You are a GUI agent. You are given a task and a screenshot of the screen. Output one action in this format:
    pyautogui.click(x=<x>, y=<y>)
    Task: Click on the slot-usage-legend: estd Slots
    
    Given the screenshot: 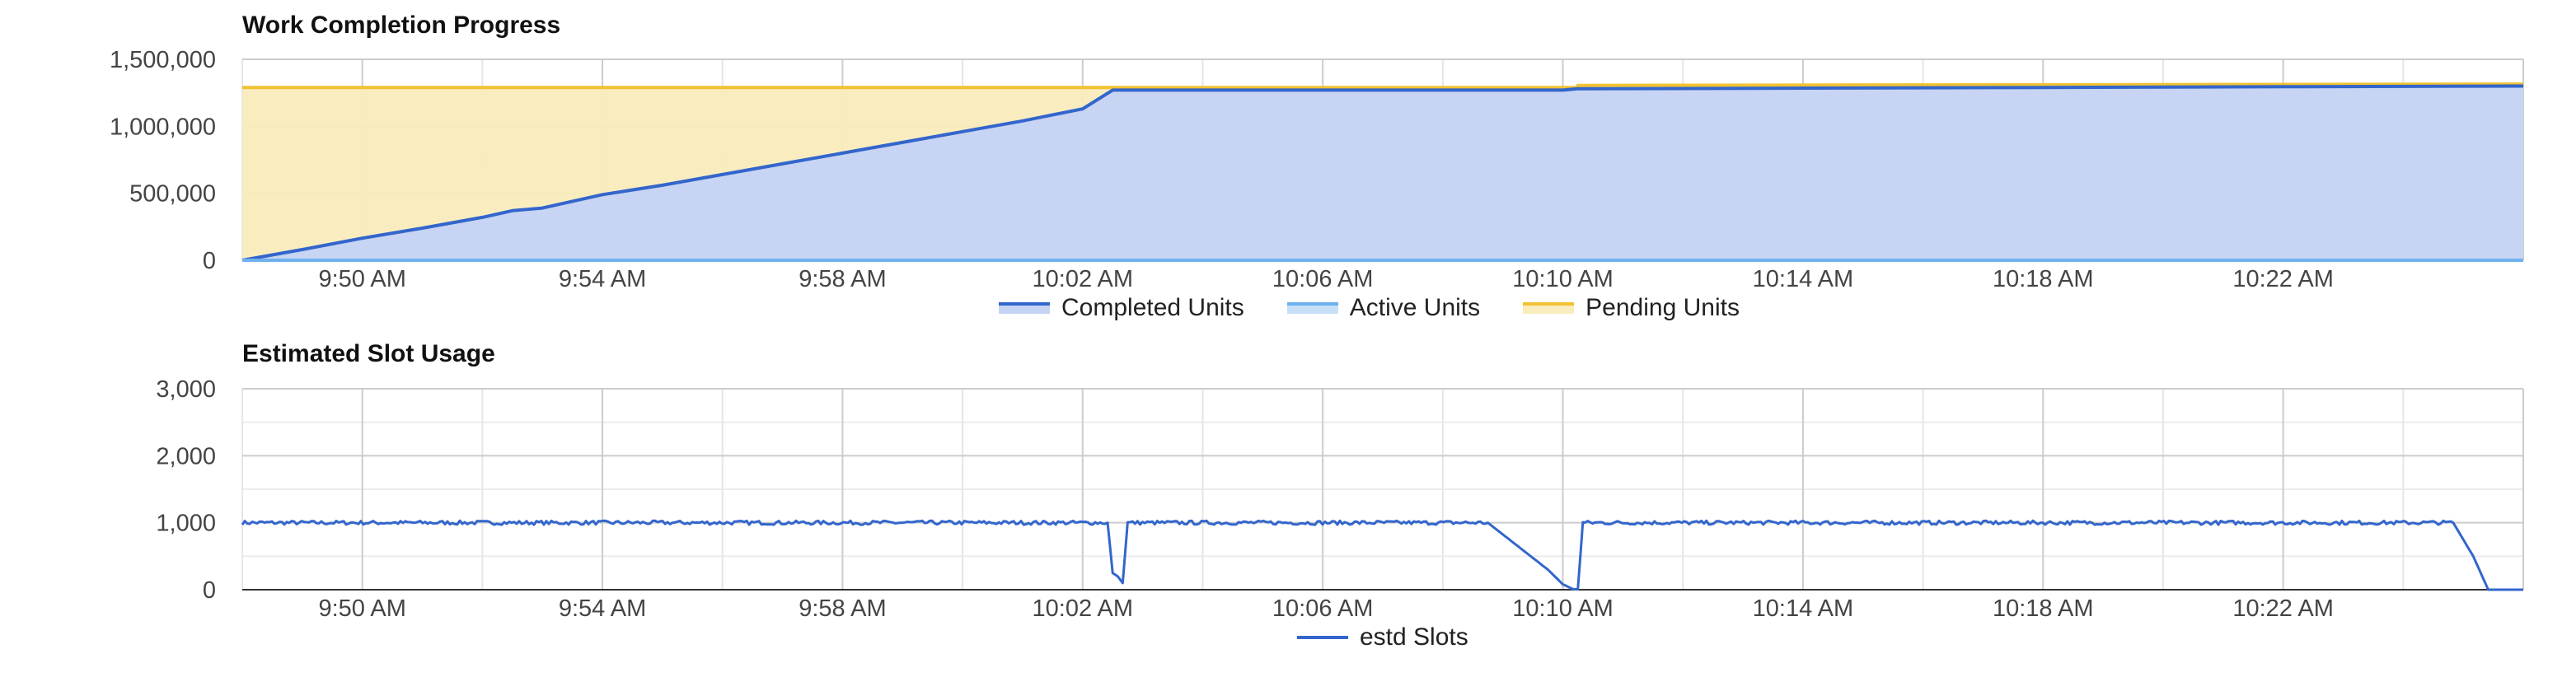 What is the action you would take?
    pyautogui.click(x=1404, y=637)
    